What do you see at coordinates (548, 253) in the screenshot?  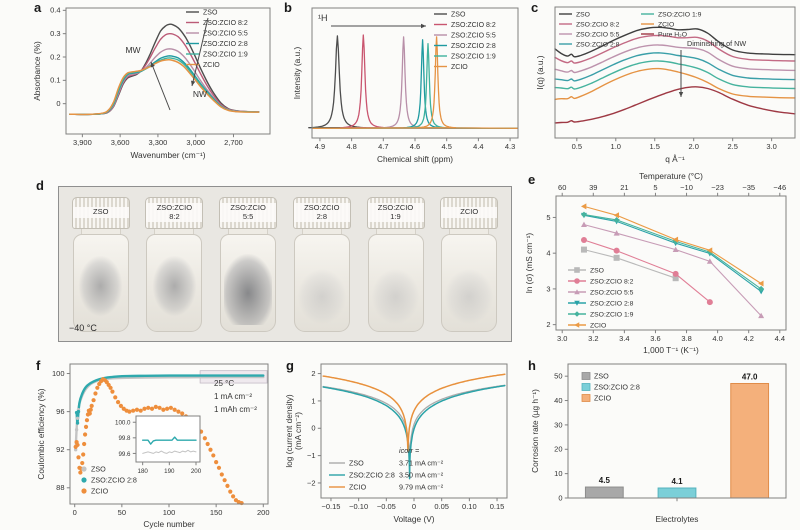 I see `svg-text: 4` at bounding box center [548, 253].